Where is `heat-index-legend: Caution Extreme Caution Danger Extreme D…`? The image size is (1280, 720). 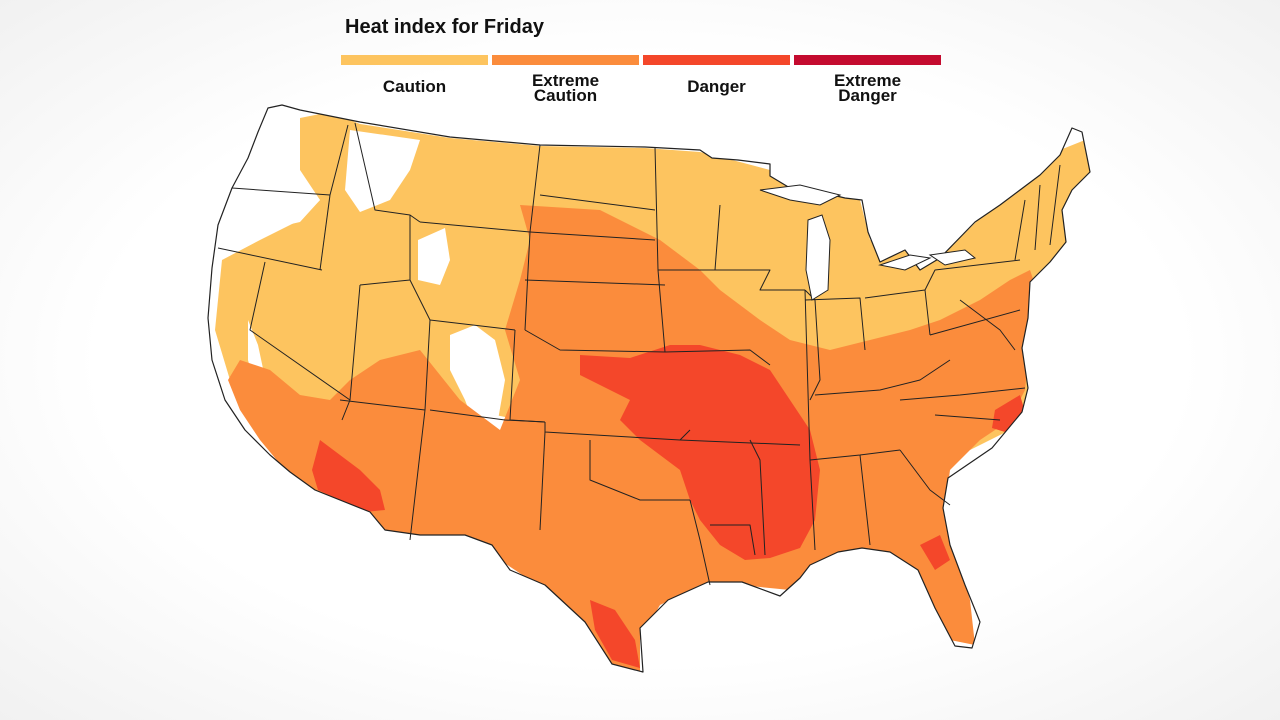
heat-index-legend: Caution Extreme Caution Danger Extreme D… is located at coordinates (641, 80).